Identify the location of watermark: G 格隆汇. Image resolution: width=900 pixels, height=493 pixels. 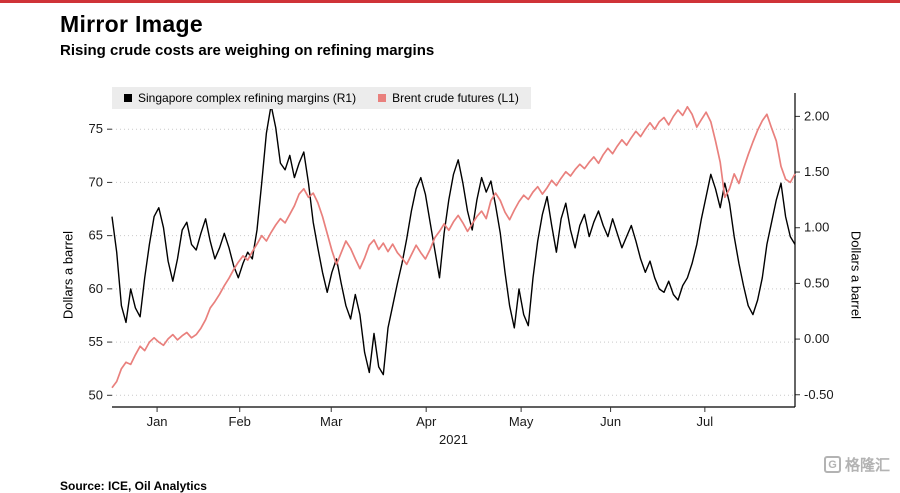
(856, 464).